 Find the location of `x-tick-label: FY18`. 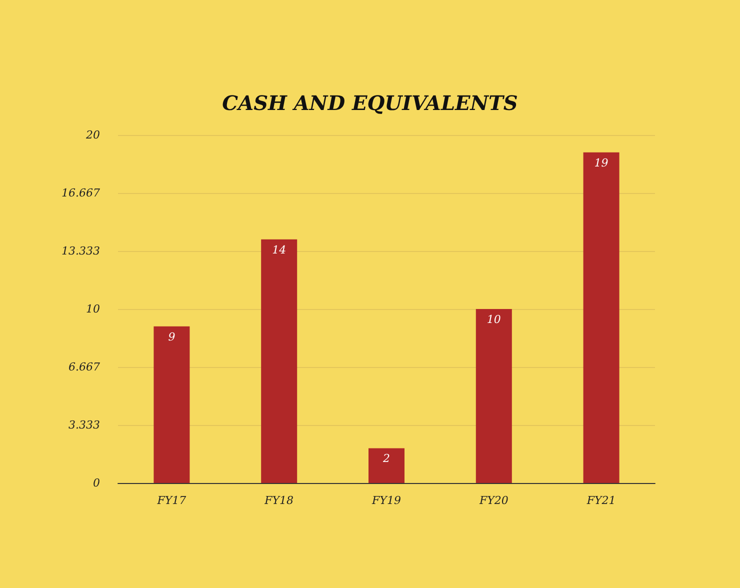

x-tick-label: FY18 is located at coordinates (279, 500).